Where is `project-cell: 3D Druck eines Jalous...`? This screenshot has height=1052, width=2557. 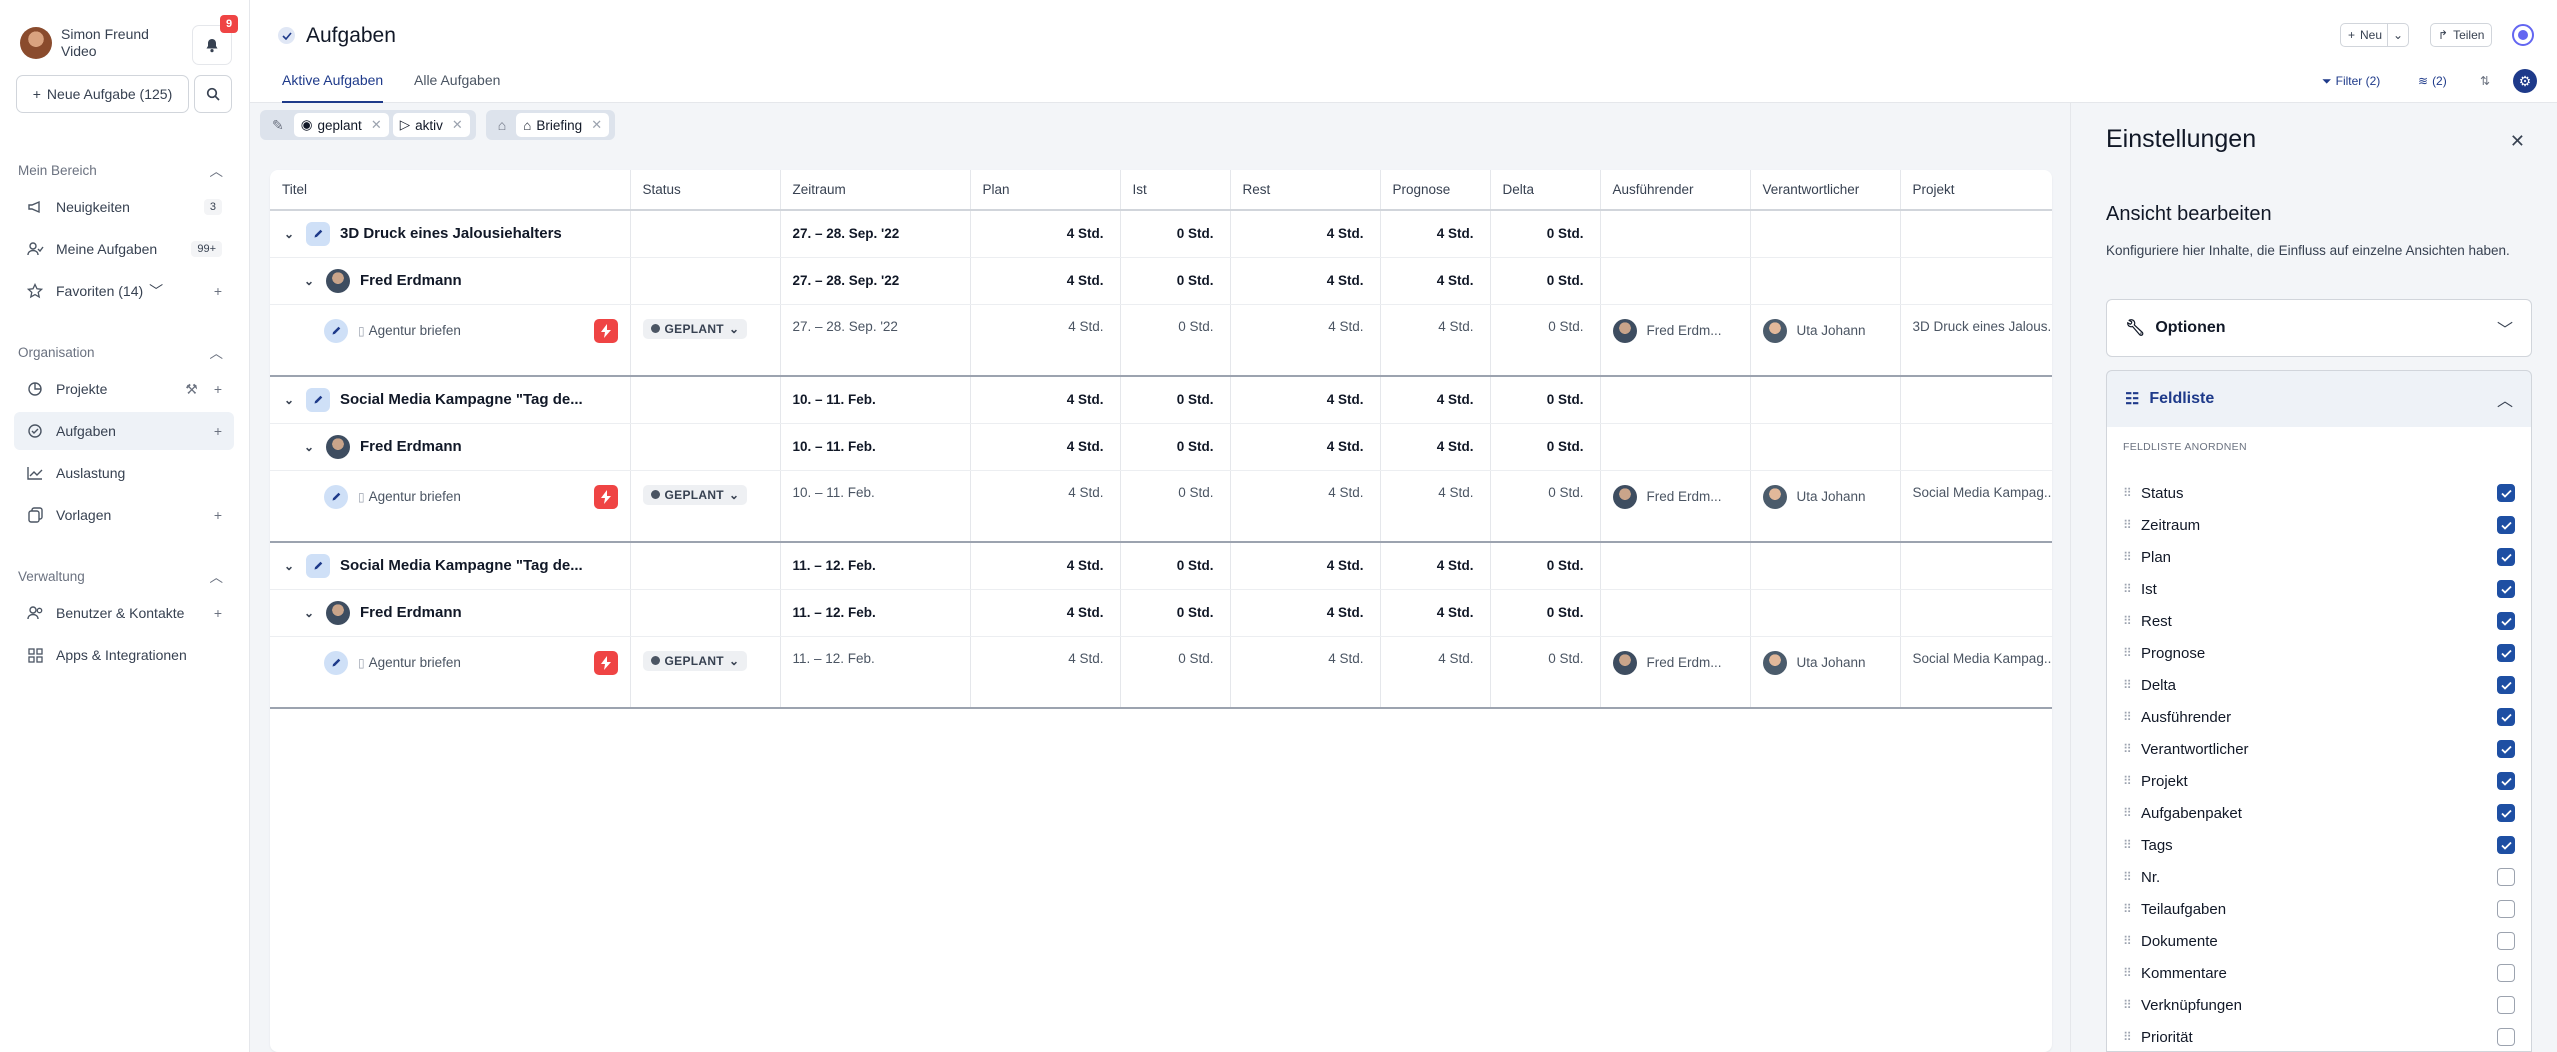 project-cell: 3D Druck eines Jalous... is located at coordinates (1976, 340).